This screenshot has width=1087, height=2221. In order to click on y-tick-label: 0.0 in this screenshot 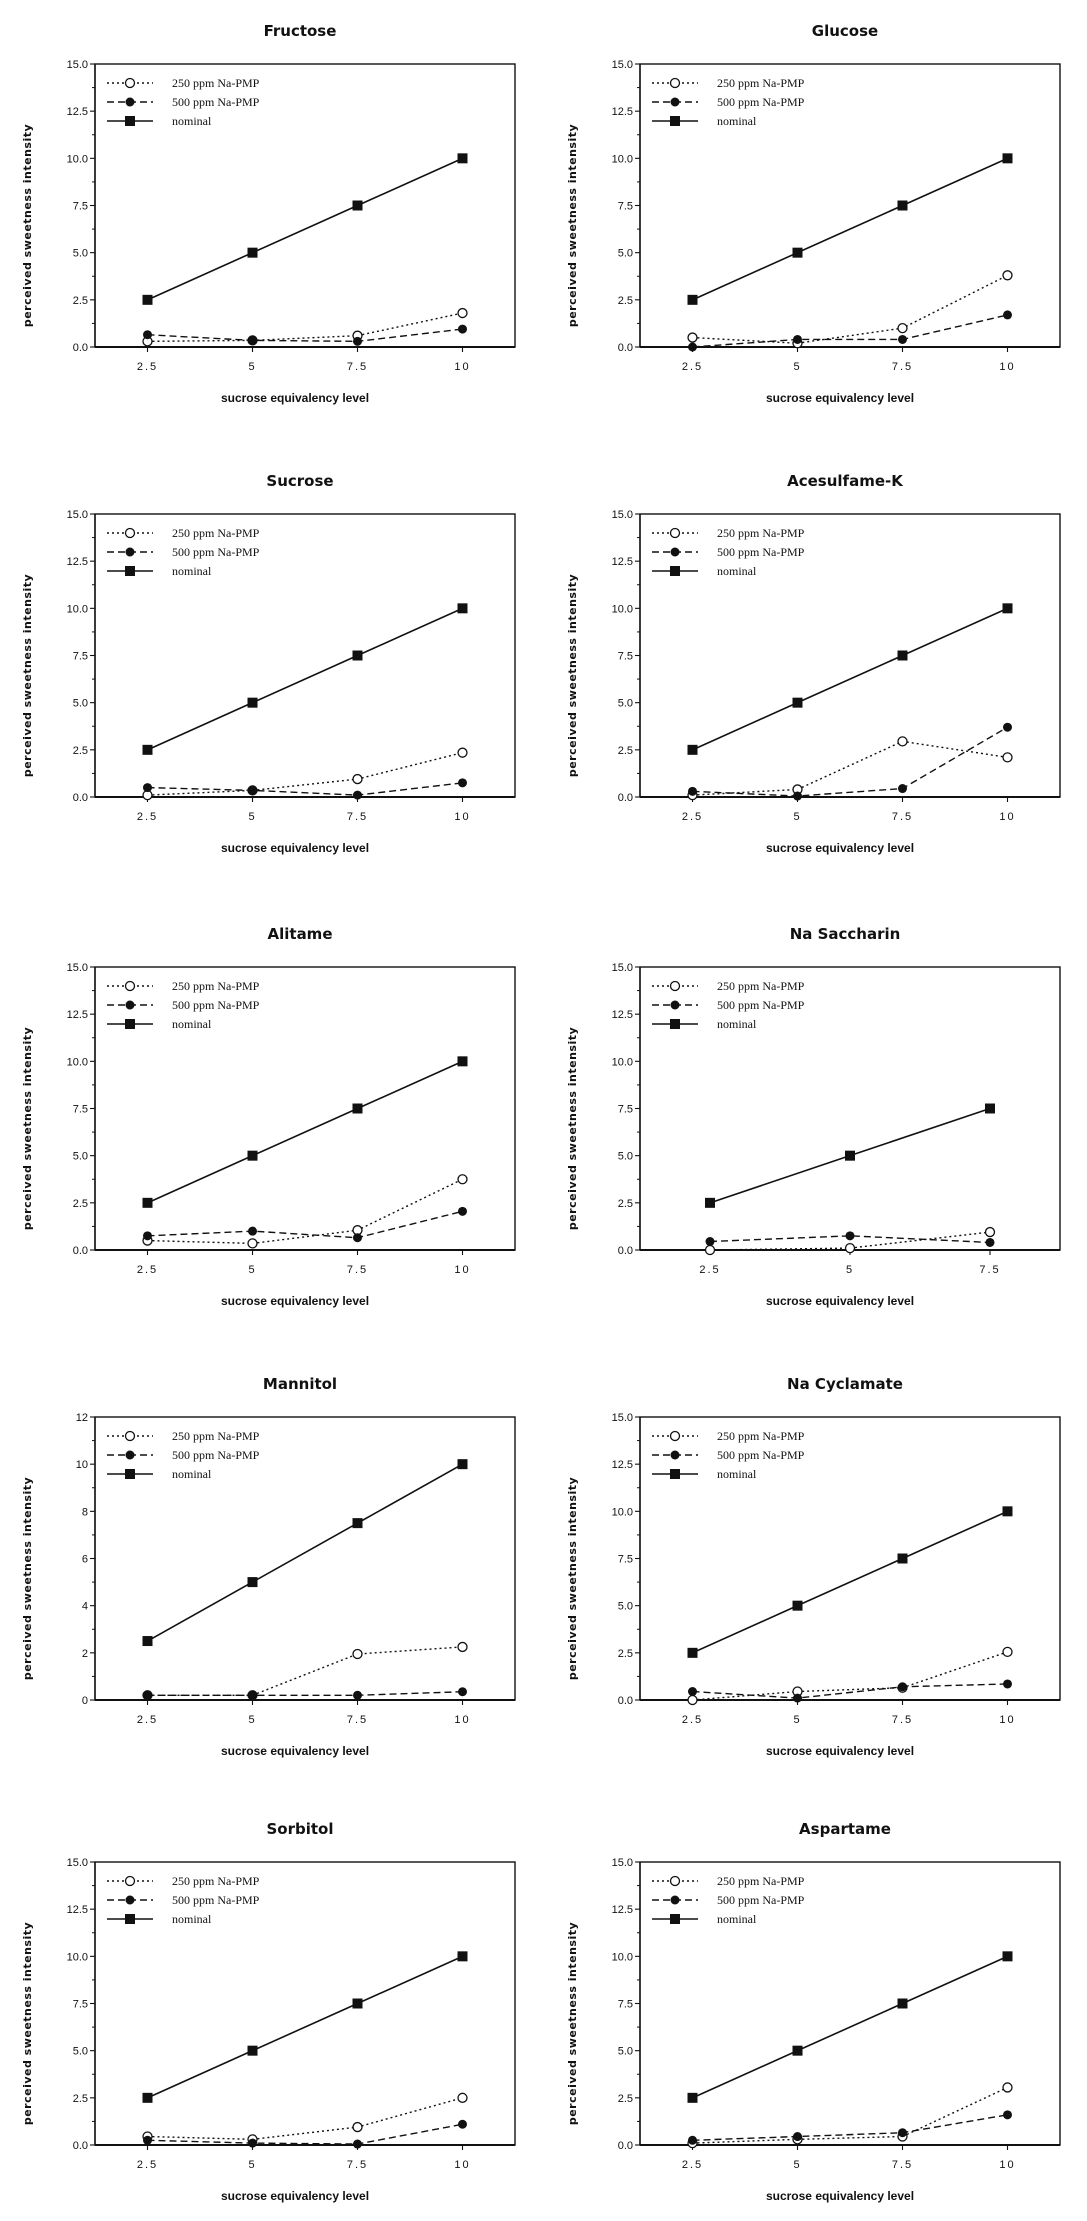, I will do `click(625, 798)`.